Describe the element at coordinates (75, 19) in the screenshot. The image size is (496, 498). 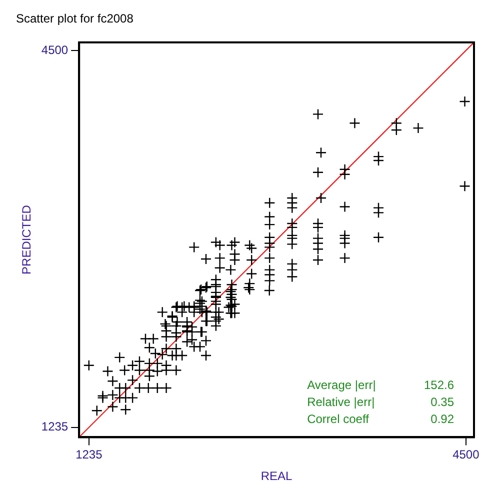
I see `chart-title: Scatter plot for fc2008` at that location.